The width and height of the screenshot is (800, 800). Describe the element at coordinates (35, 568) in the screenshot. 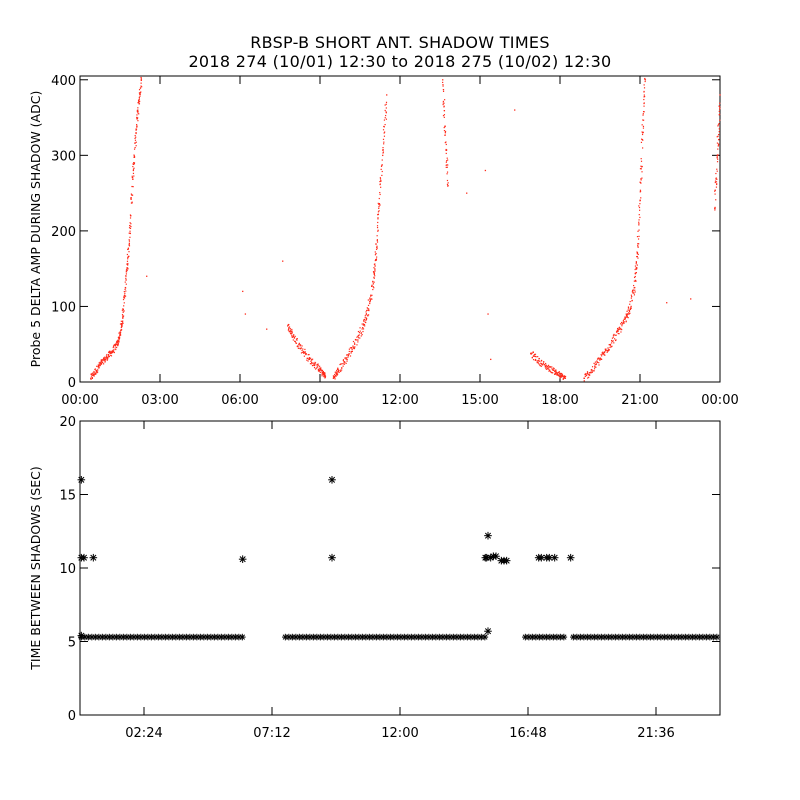

I see `gap-ylabel: TIME BETWEEN SHADOWS (SEC)` at that location.